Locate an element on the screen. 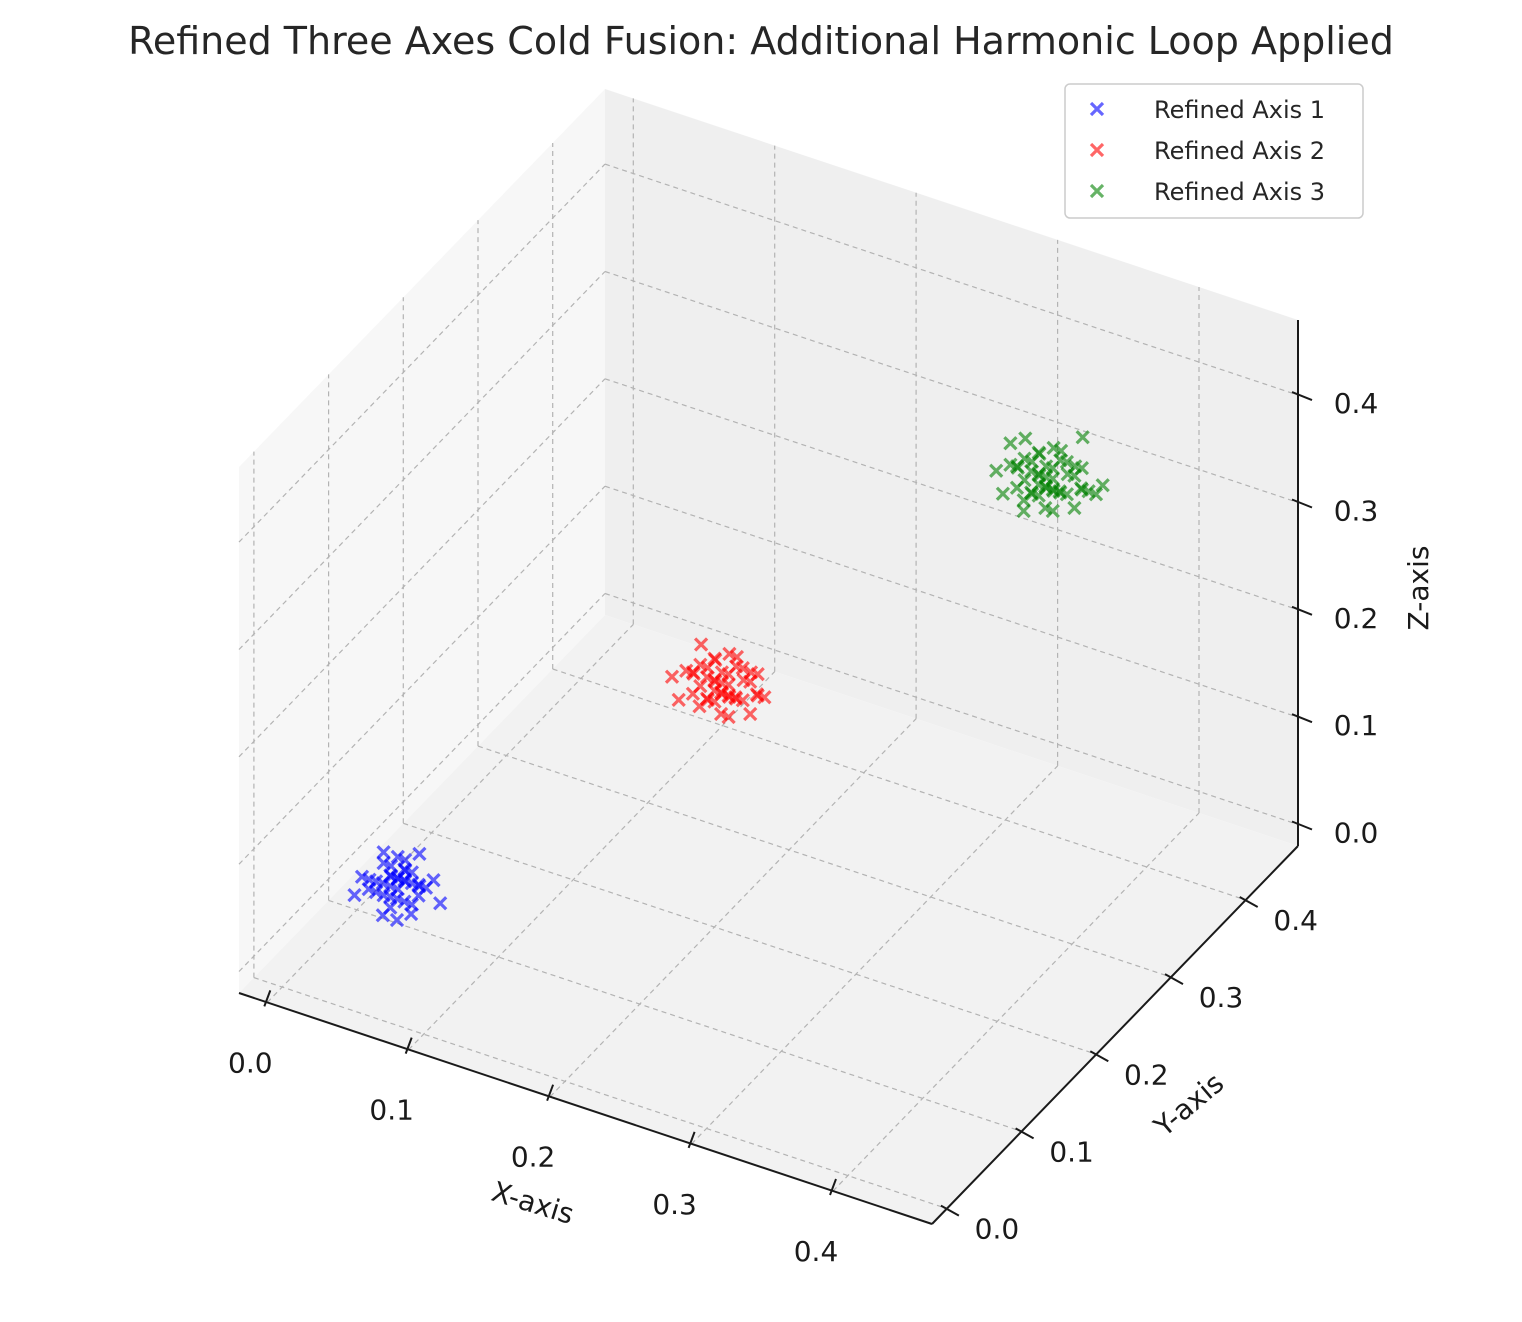  legend-box is located at coordinates (1214, 151).